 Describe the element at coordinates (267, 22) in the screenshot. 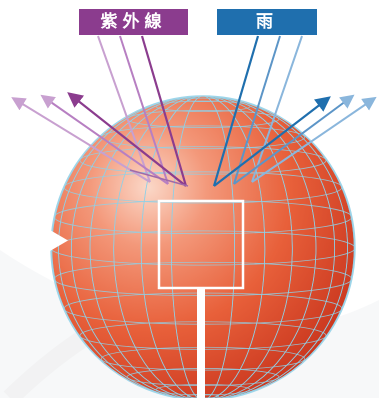

I see `rain-label: 雨` at that location.